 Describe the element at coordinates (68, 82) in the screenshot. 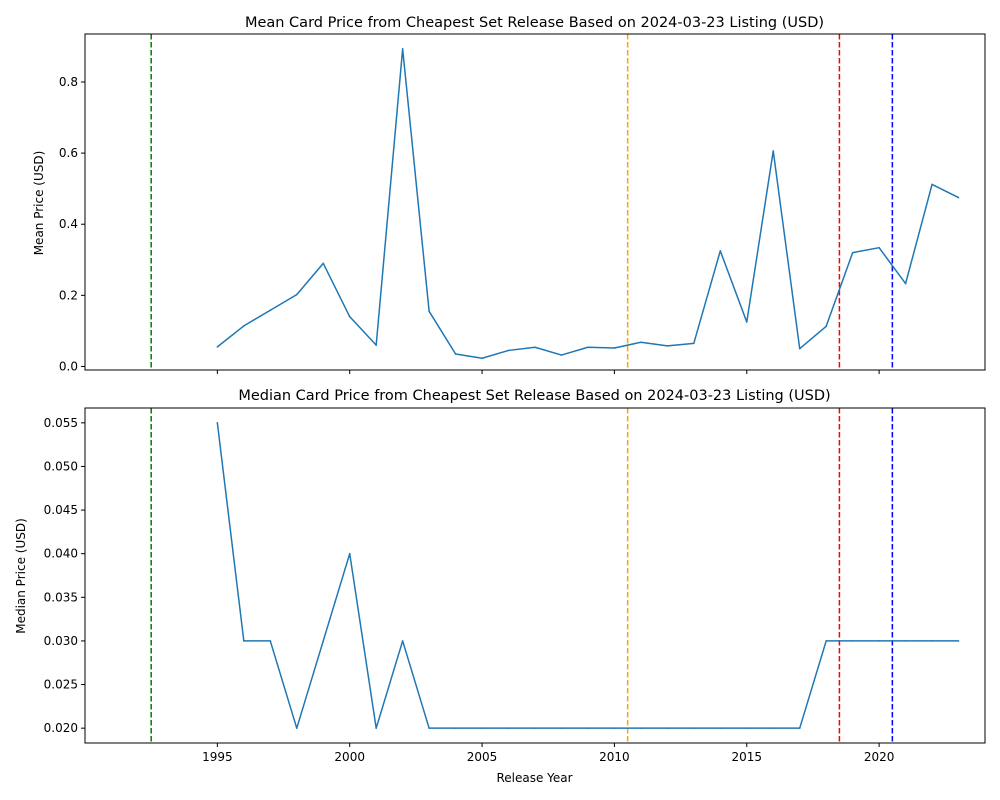

I see `mean-y-tick-label: 0.8` at that location.